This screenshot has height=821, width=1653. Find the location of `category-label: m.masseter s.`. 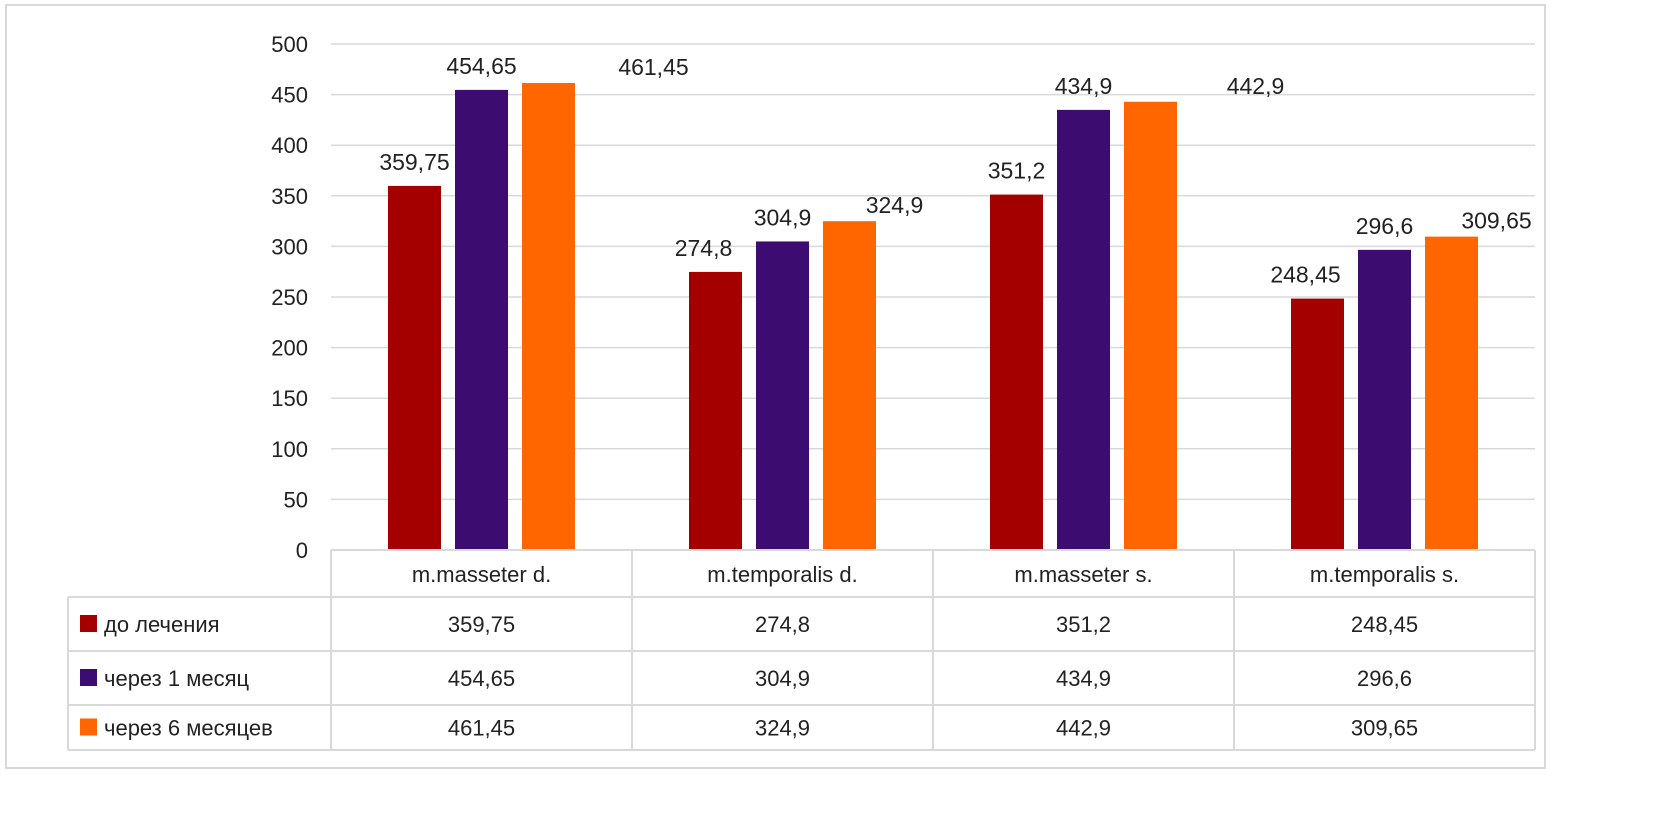

category-label: m.masseter s. is located at coordinates (1083, 574).